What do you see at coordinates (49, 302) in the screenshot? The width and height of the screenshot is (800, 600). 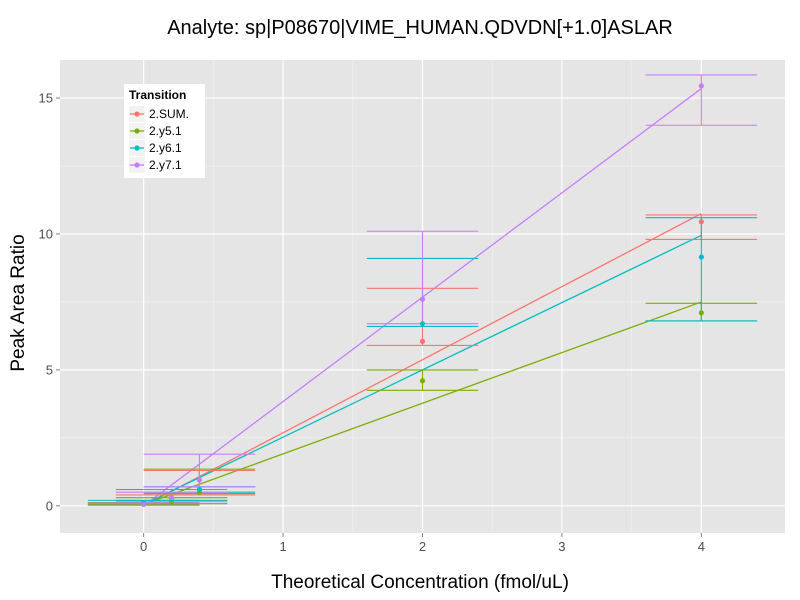 I see `y-axis-ticks: 0 5 10 15` at bounding box center [49, 302].